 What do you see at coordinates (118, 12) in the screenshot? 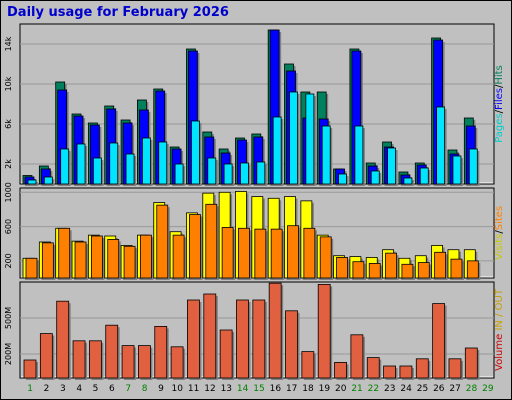
I see `chart-title: Daily usage for February 2026` at bounding box center [118, 12].